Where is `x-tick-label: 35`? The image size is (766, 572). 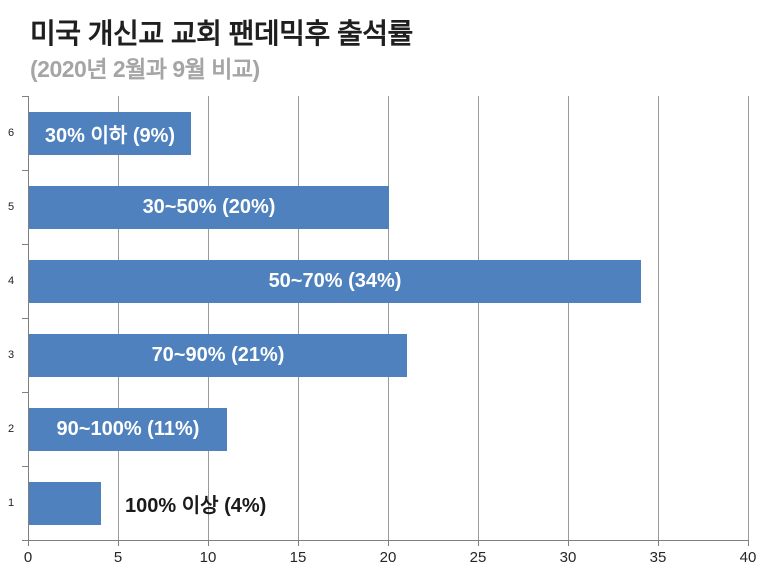 x-tick-label: 35 is located at coordinates (658, 557).